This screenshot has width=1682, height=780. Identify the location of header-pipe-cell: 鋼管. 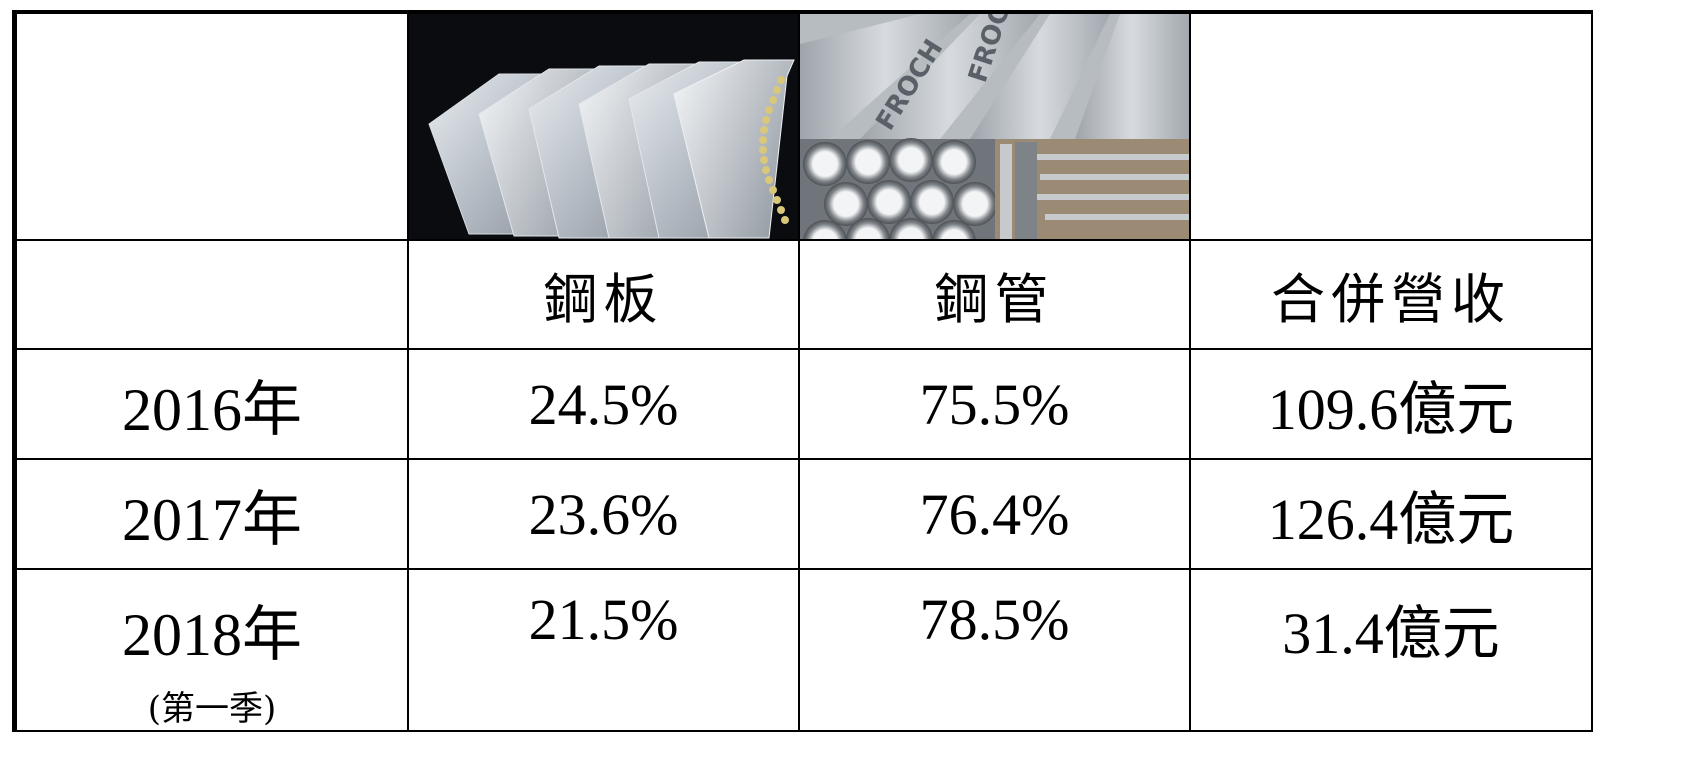
(994, 294).